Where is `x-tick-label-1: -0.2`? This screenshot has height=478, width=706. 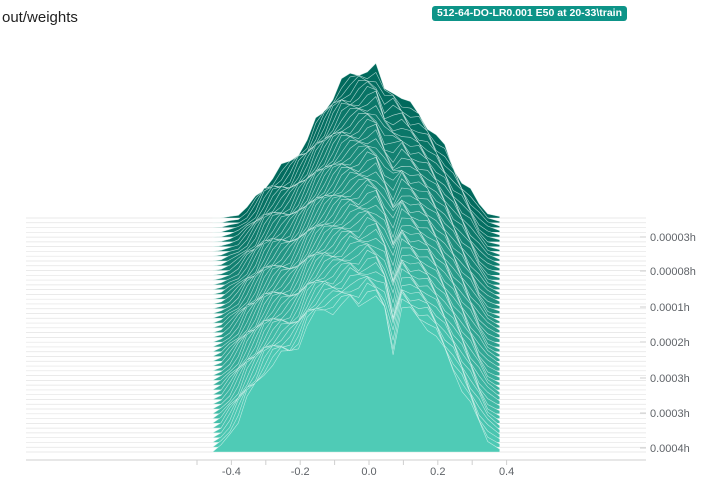 x-tick-label-1: -0.2 is located at coordinates (300, 472).